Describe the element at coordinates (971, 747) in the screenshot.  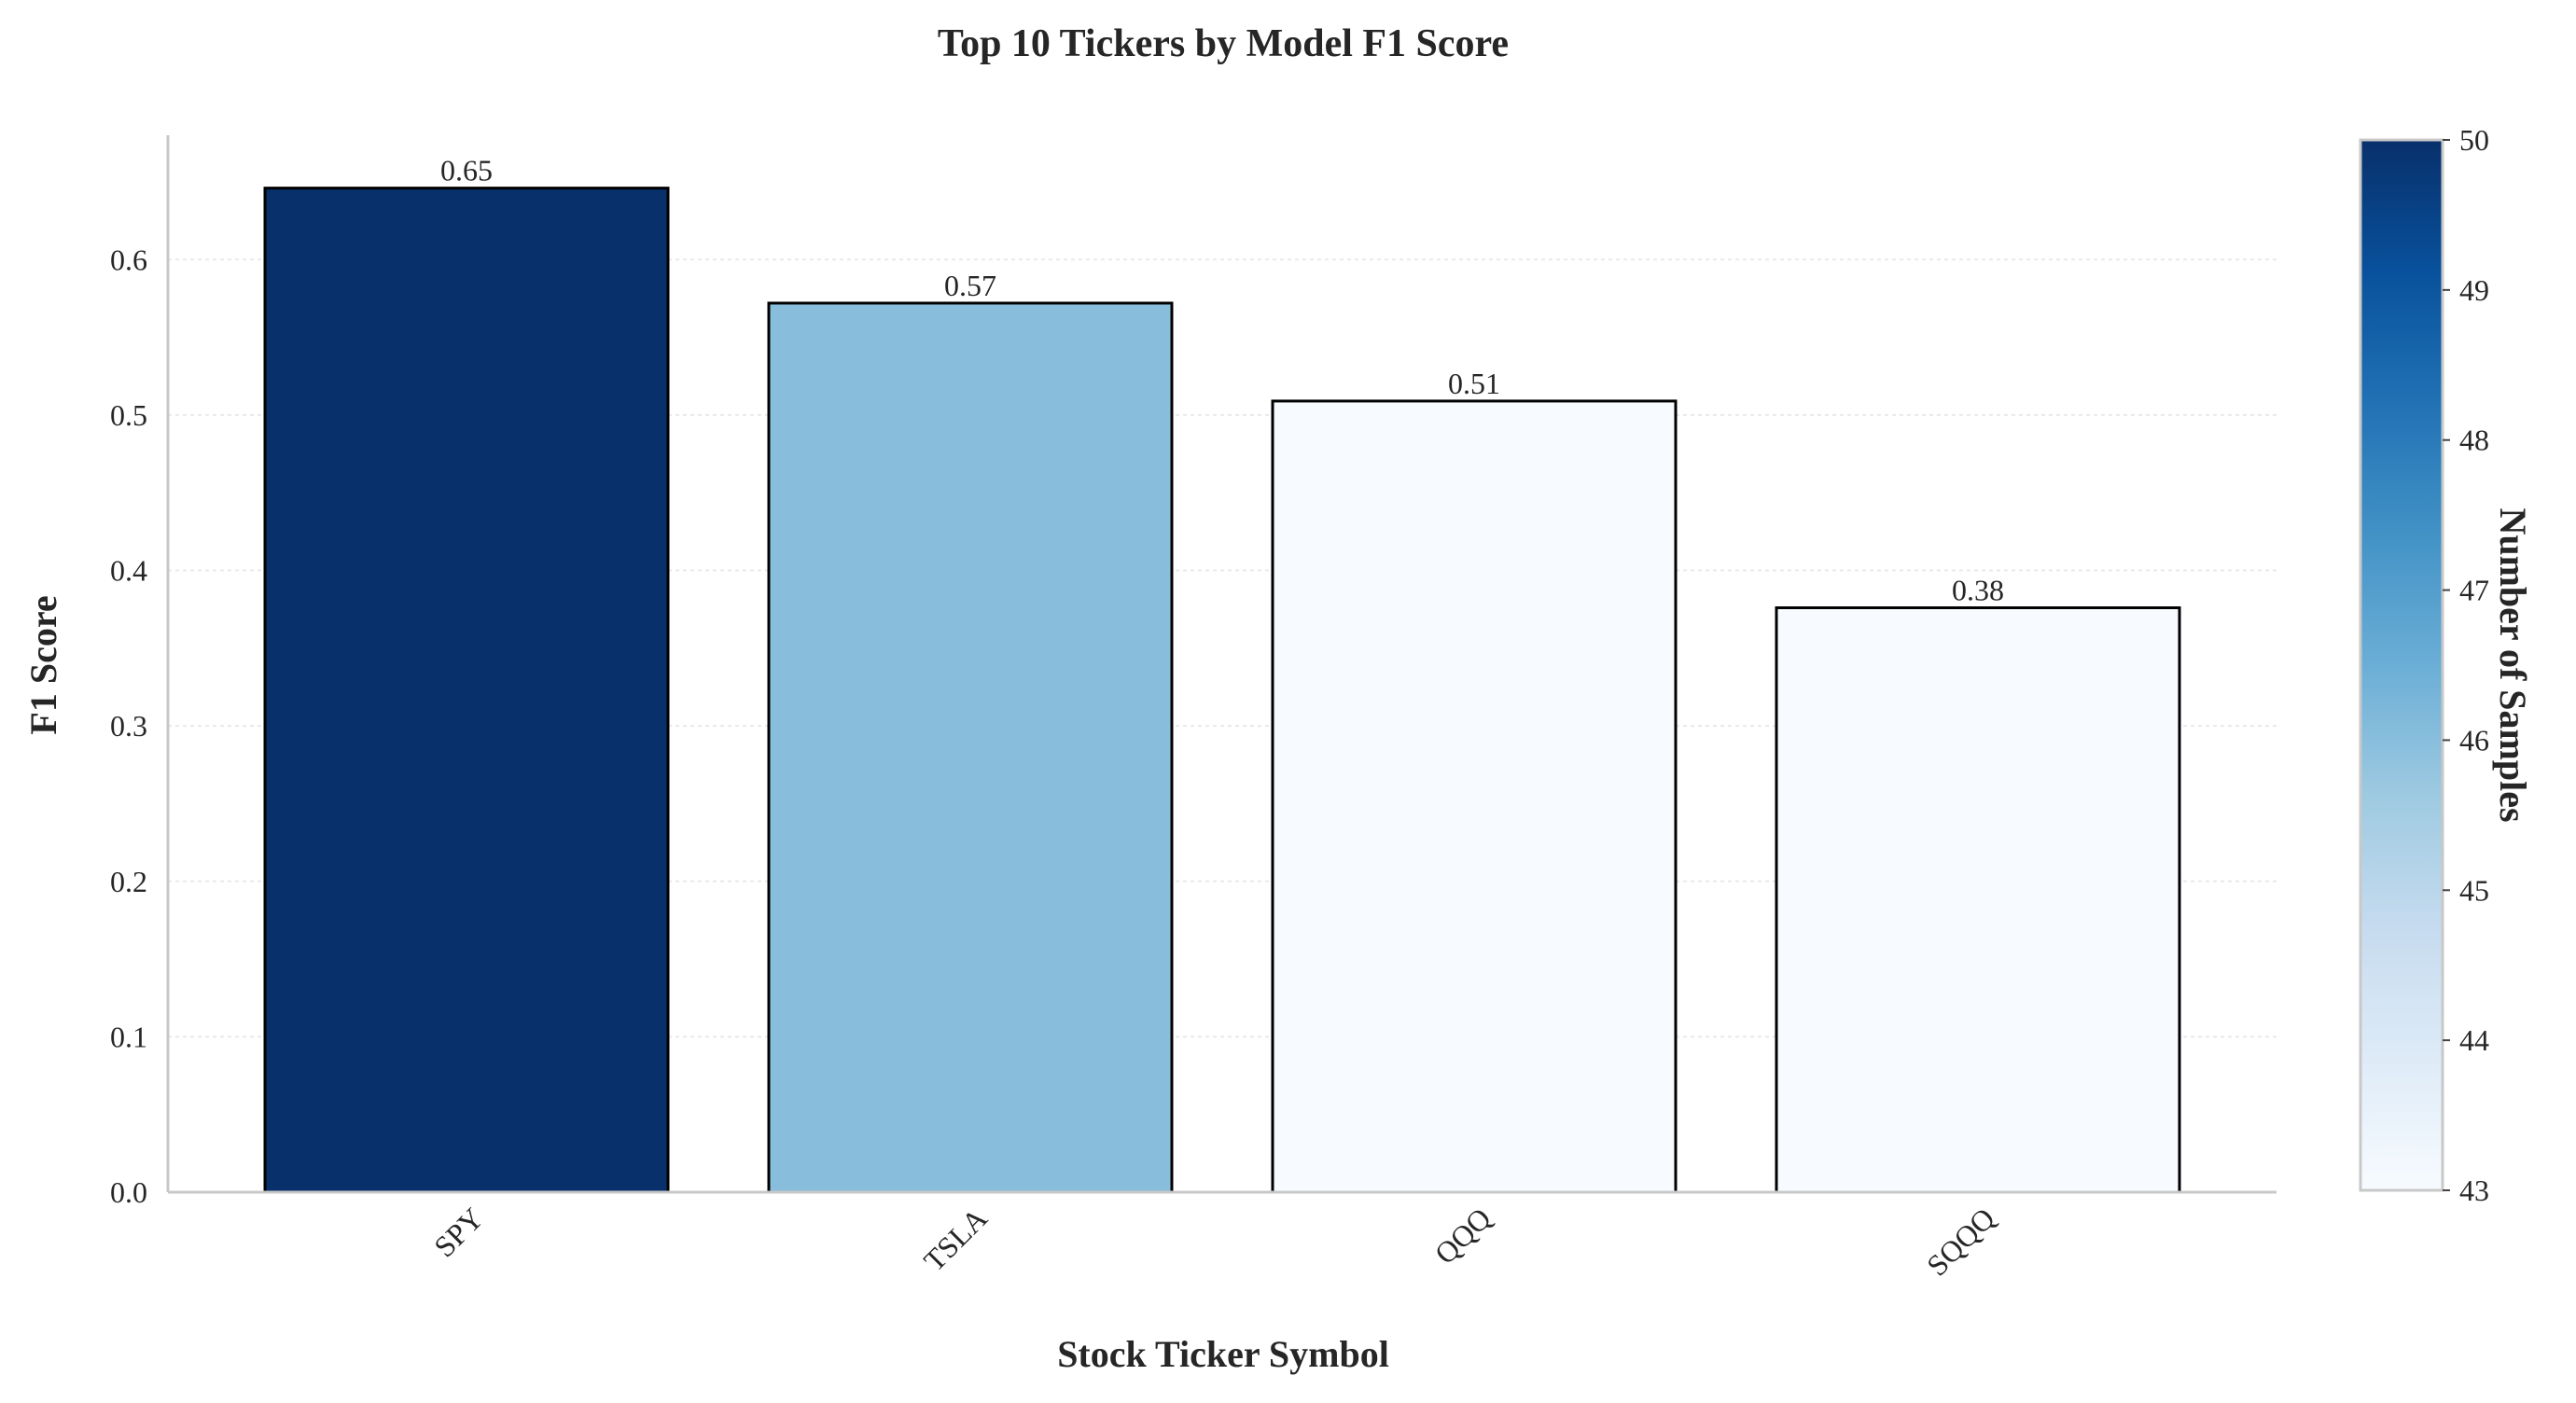
I see `bar-tsla` at that location.